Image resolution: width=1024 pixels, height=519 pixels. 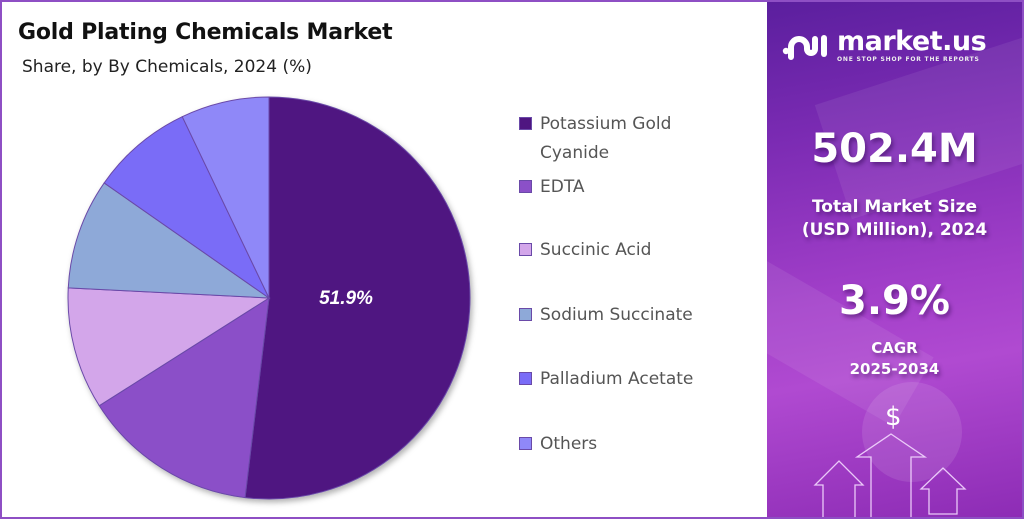 What do you see at coordinates (894, 149) in the screenshot?
I see `market-size-value: 502.4M` at bounding box center [894, 149].